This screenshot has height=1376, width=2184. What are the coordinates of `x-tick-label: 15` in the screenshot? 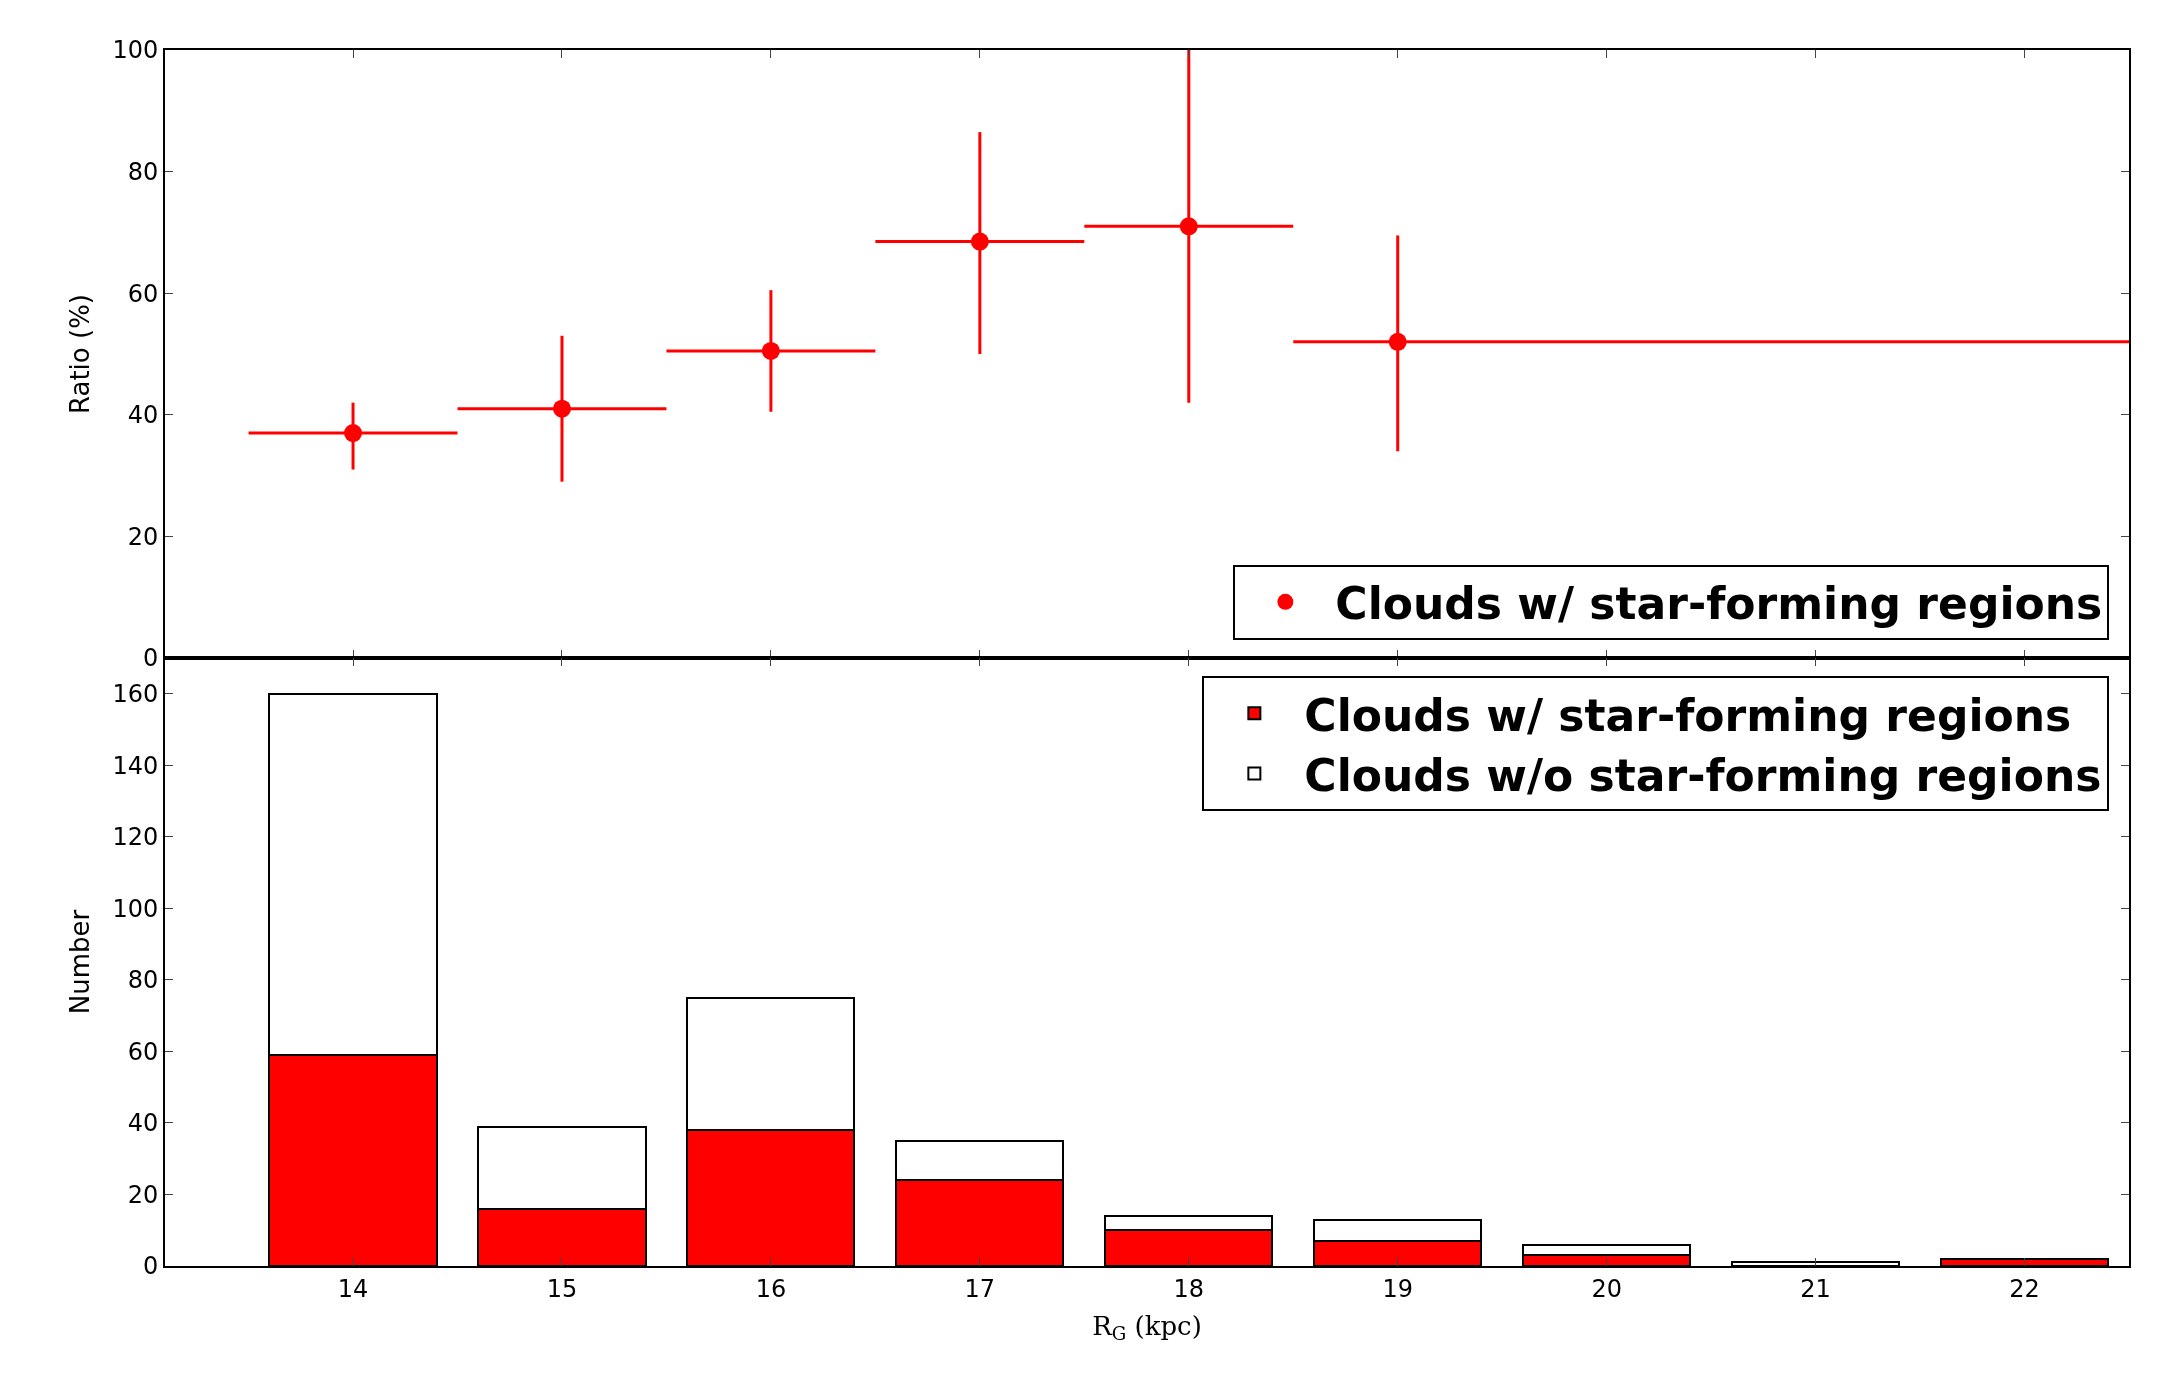 It's located at (562, 1288).